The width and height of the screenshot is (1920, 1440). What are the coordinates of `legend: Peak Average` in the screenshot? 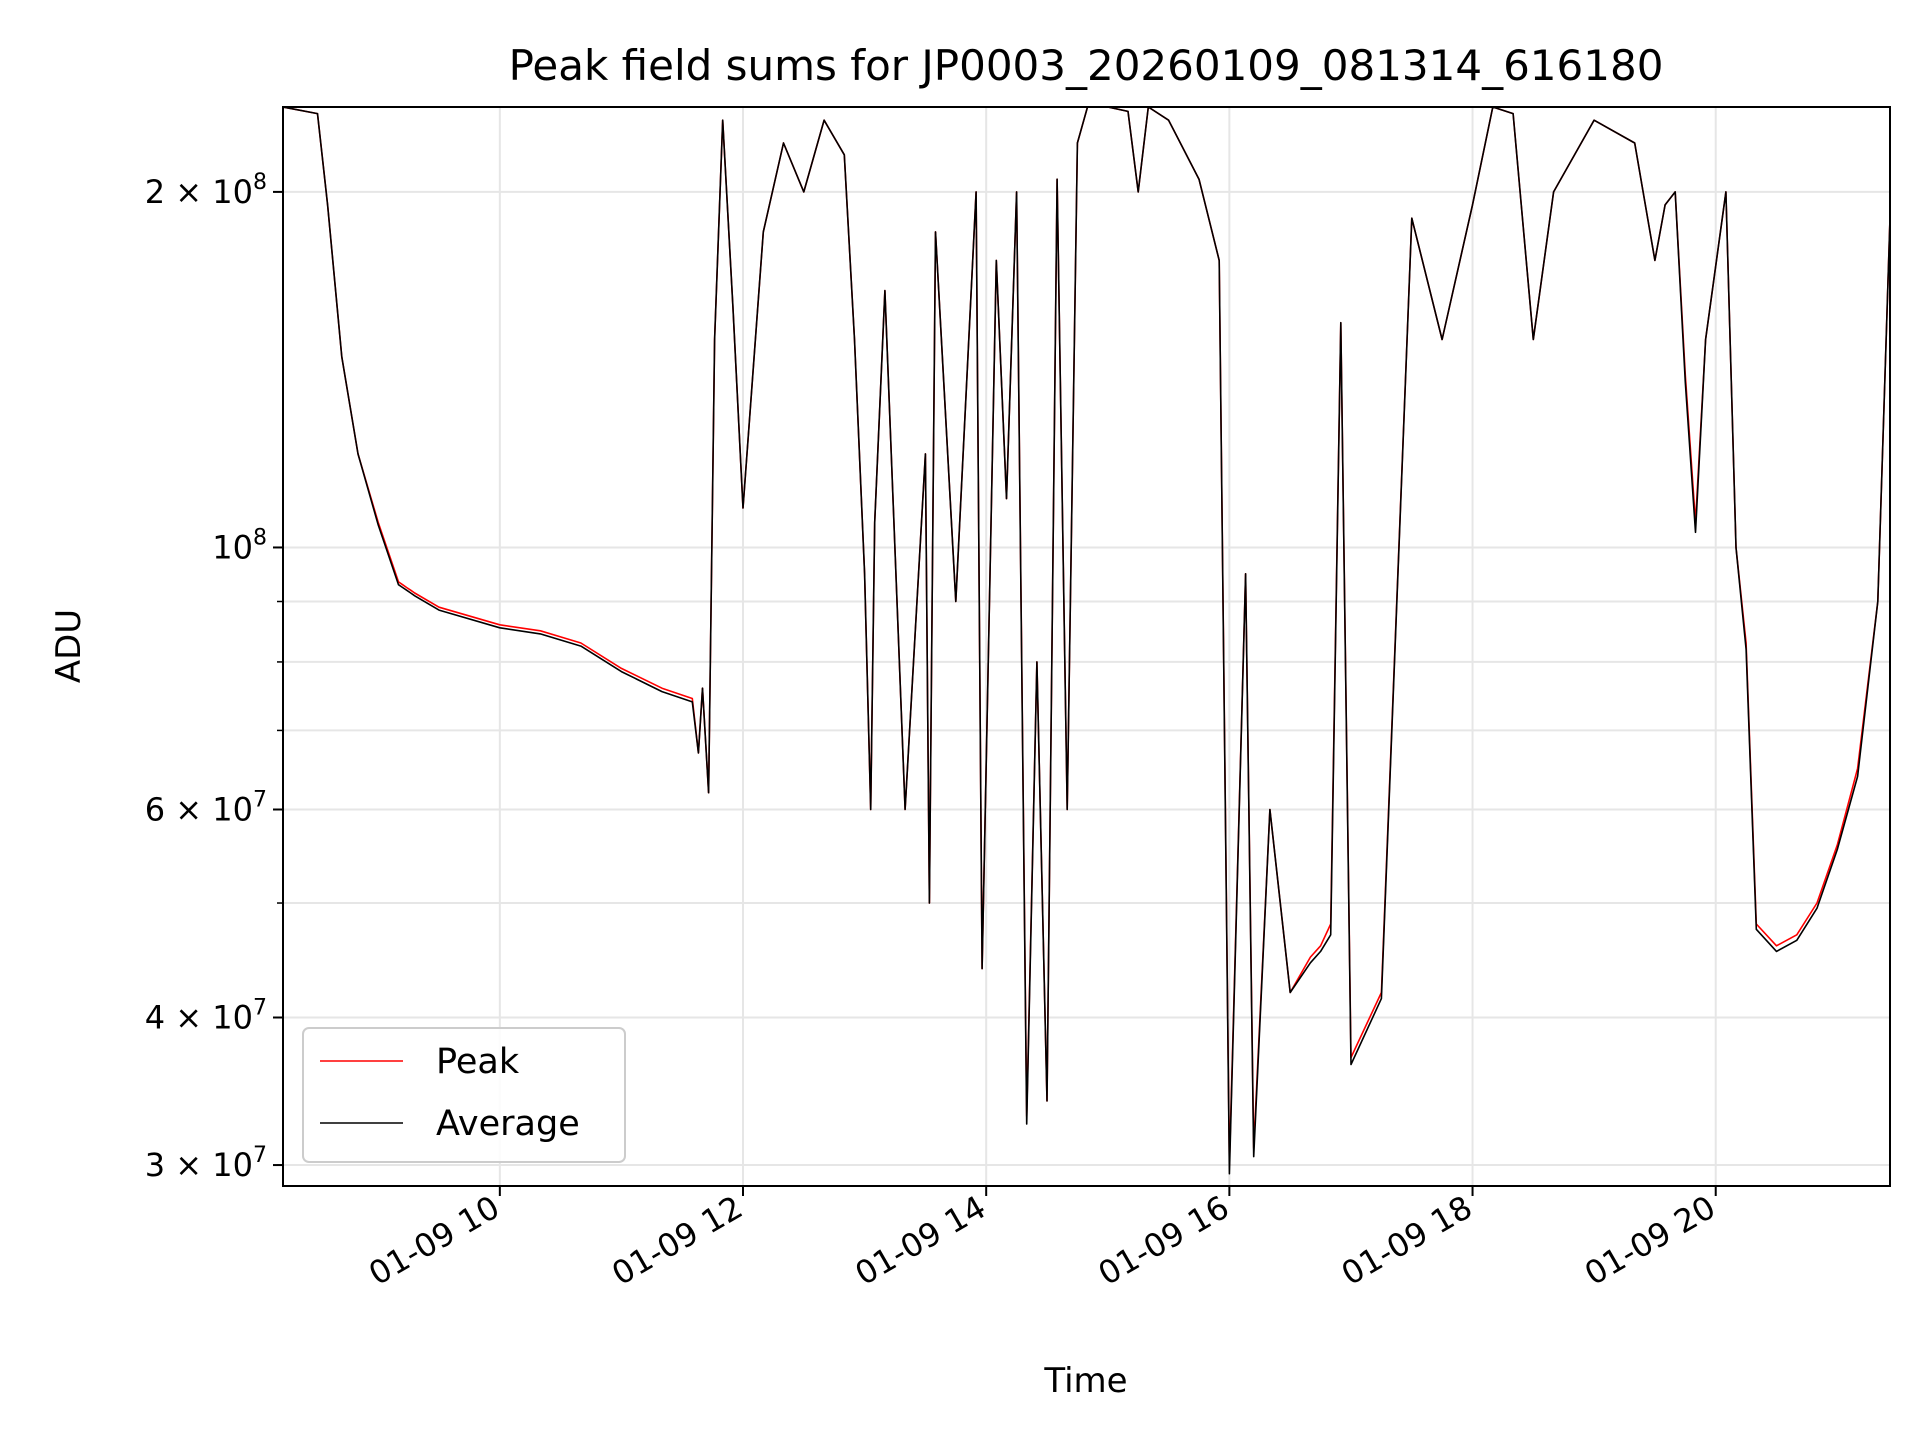 It's located at (464, 1095).